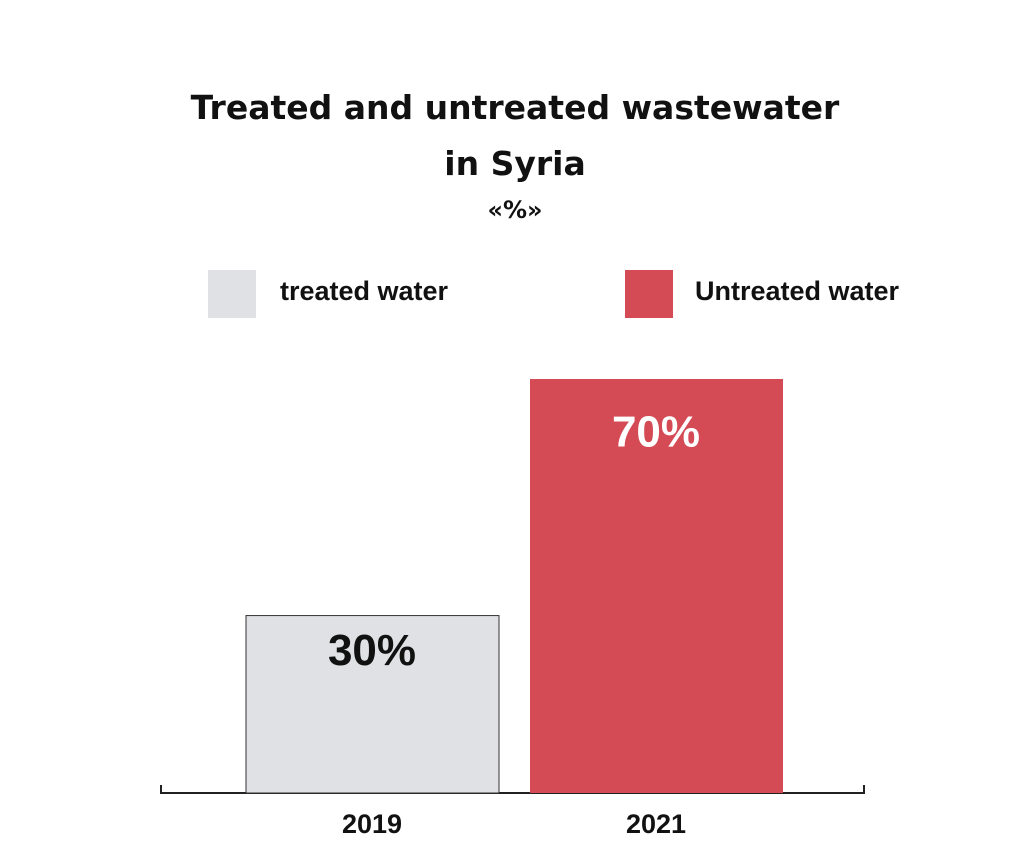 Image resolution: width=1024 pixels, height=843 pixels. Describe the element at coordinates (797, 291) in the screenshot. I see `legend-label: Untreated water` at that location.